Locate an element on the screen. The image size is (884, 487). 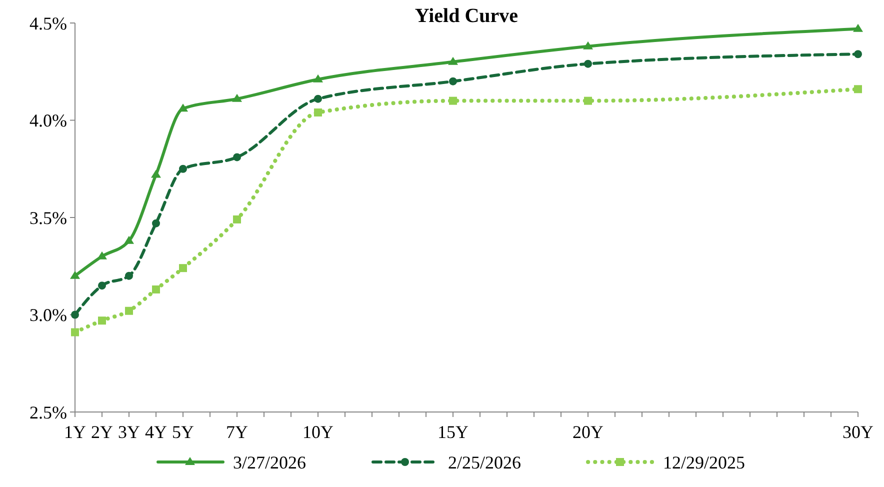
x-tick-label: 1Y is located at coordinates (75, 432).